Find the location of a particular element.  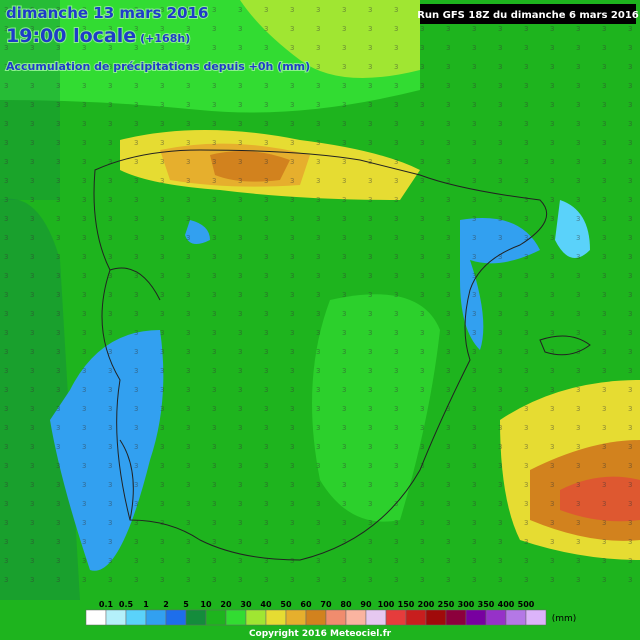

legend-label: 100 is located at coordinates (386, 604).